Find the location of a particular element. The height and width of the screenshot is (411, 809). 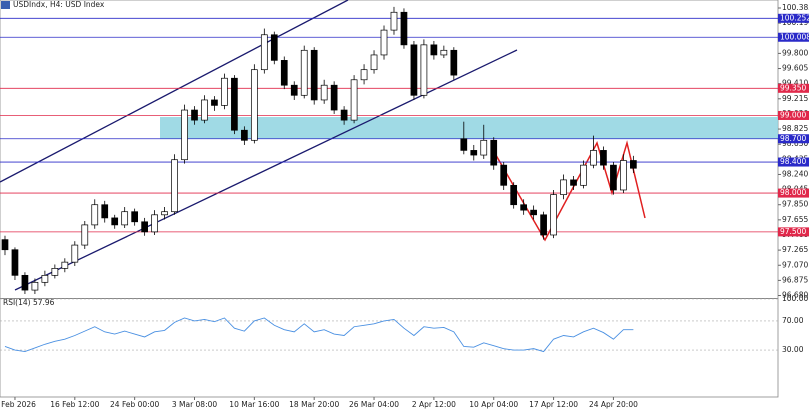

level-label: 98.000 is located at coordinates (793, 192).